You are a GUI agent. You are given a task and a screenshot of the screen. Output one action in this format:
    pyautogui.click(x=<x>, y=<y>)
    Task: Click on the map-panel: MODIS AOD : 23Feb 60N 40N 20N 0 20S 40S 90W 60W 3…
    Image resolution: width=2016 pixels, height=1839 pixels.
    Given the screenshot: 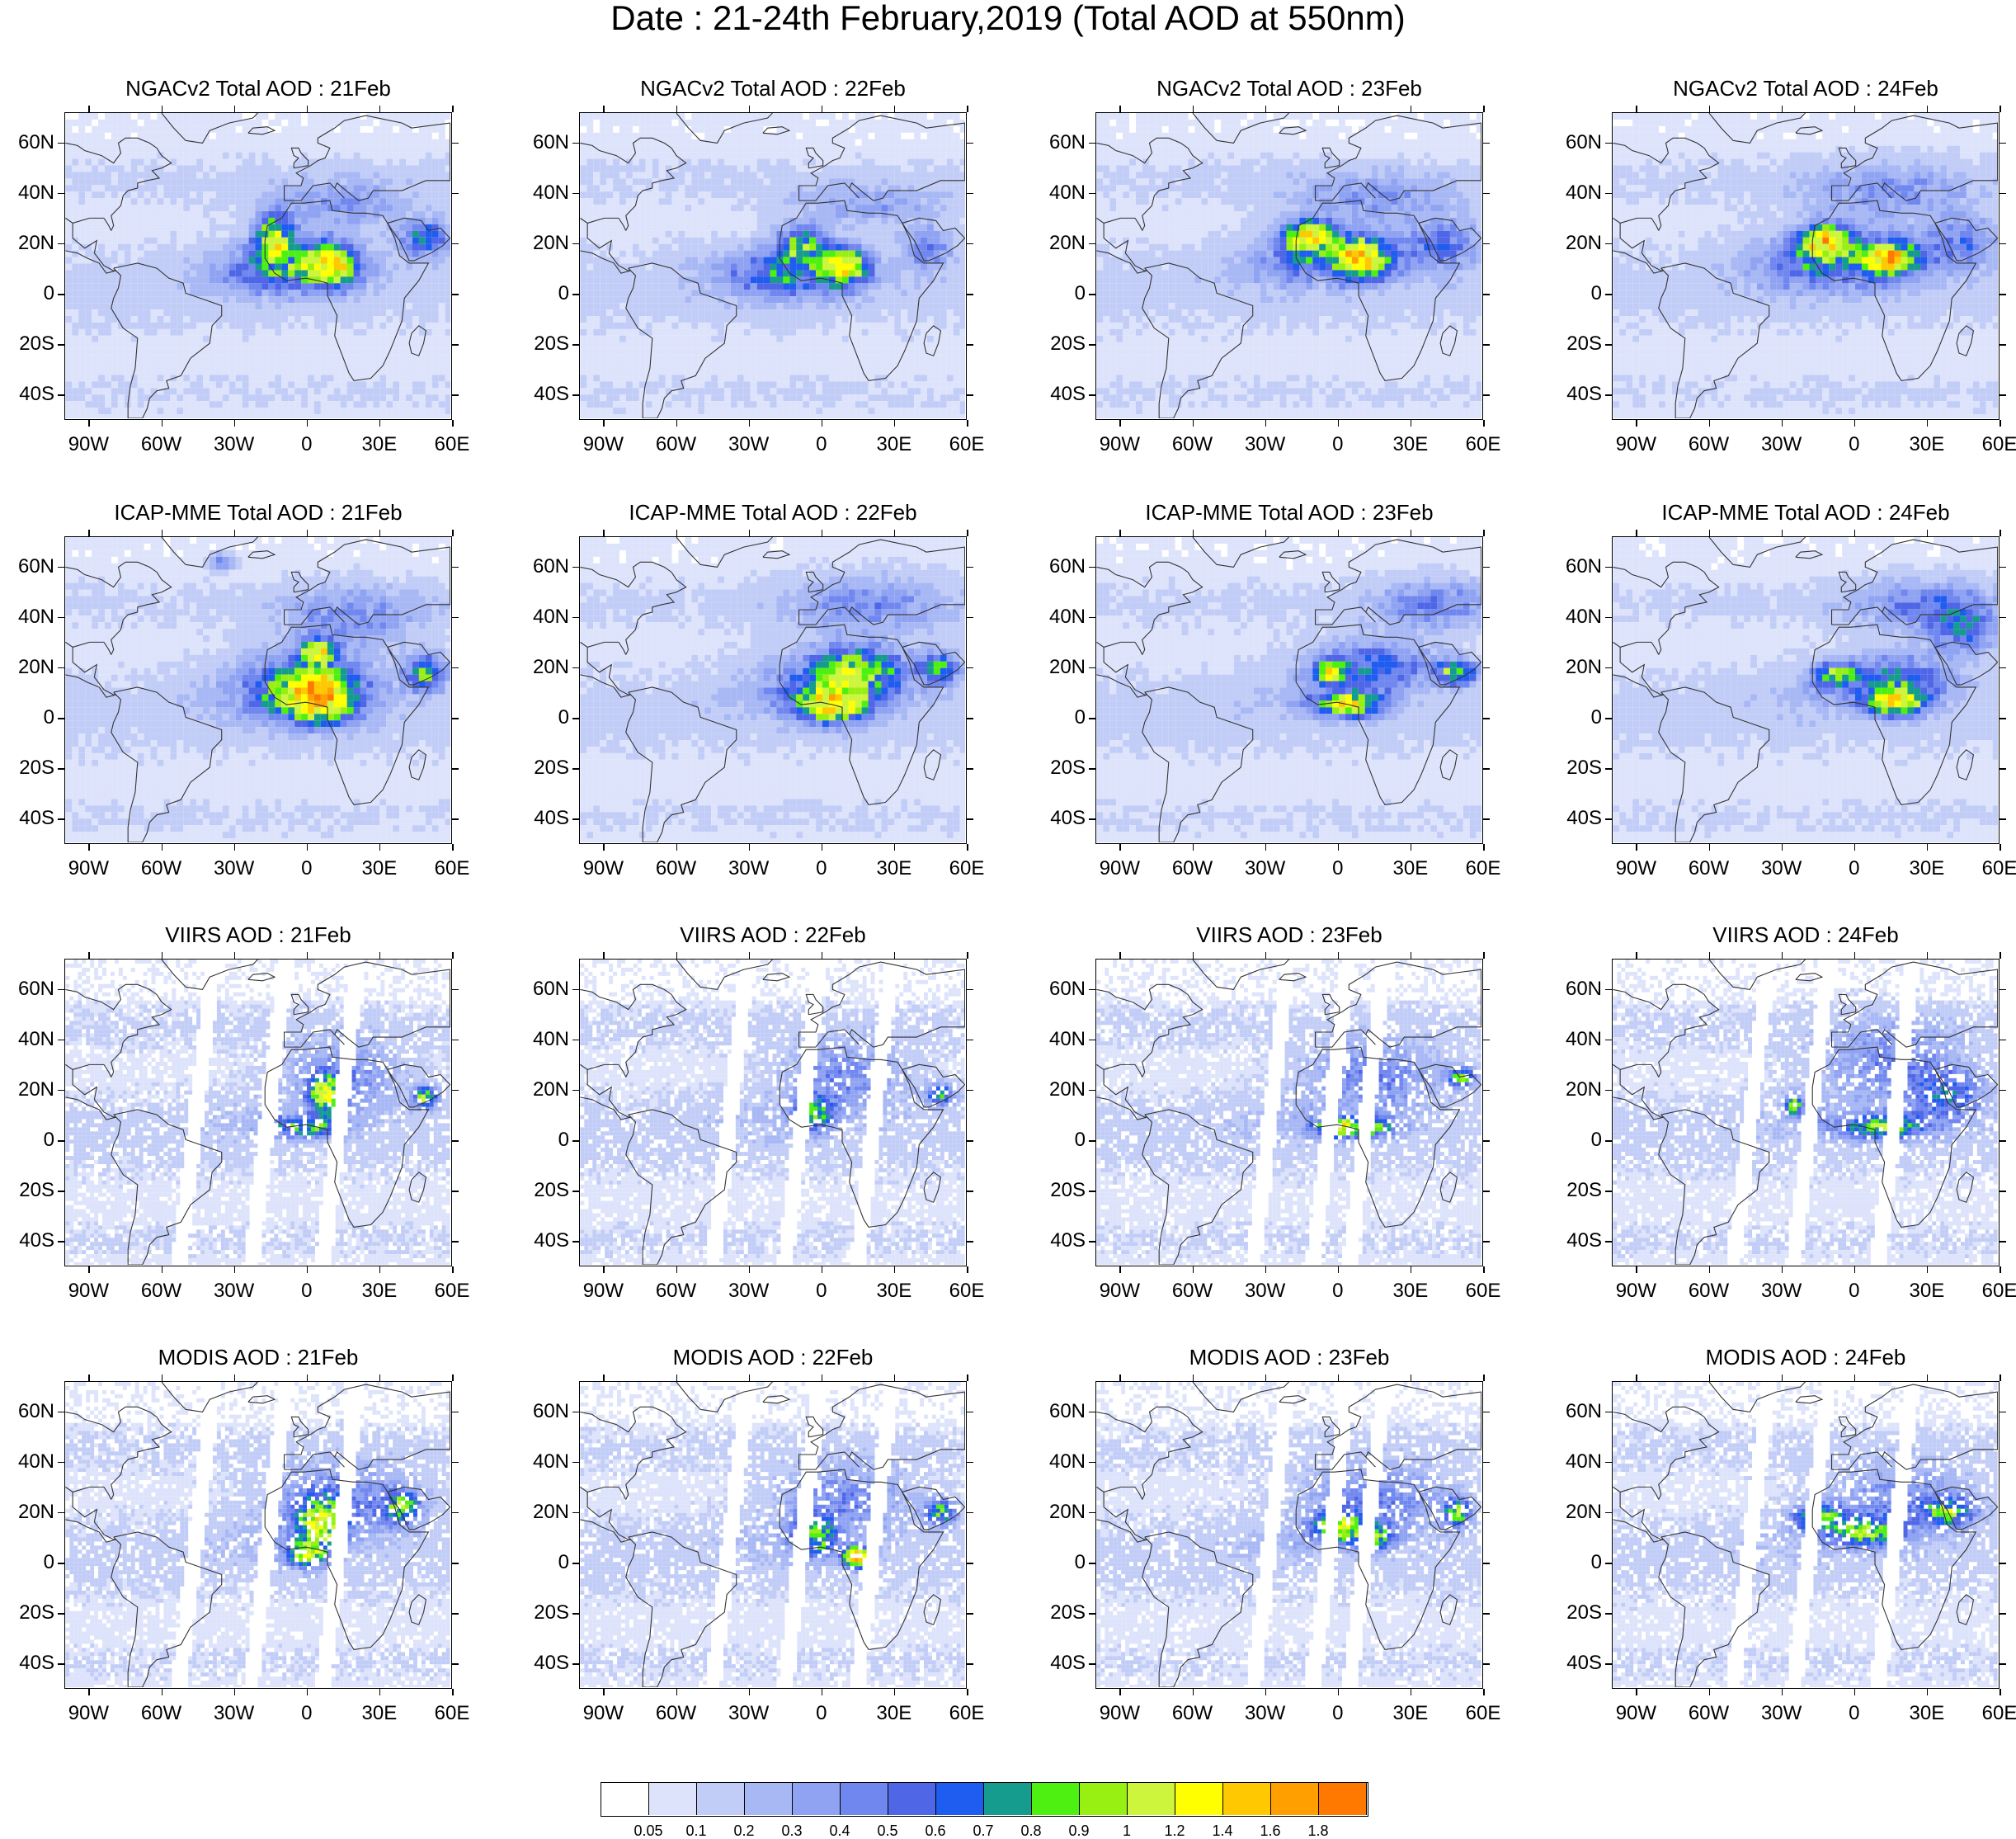 What is the action you would take?
    pyautogui.click(x=1289, y=1535)
    